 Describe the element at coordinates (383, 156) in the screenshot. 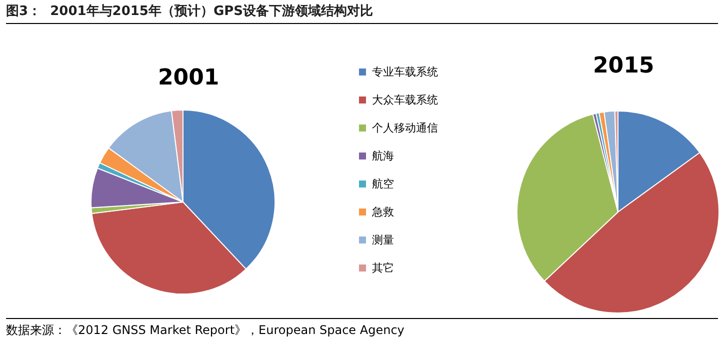

I see `legend-label: 航海` at that location.